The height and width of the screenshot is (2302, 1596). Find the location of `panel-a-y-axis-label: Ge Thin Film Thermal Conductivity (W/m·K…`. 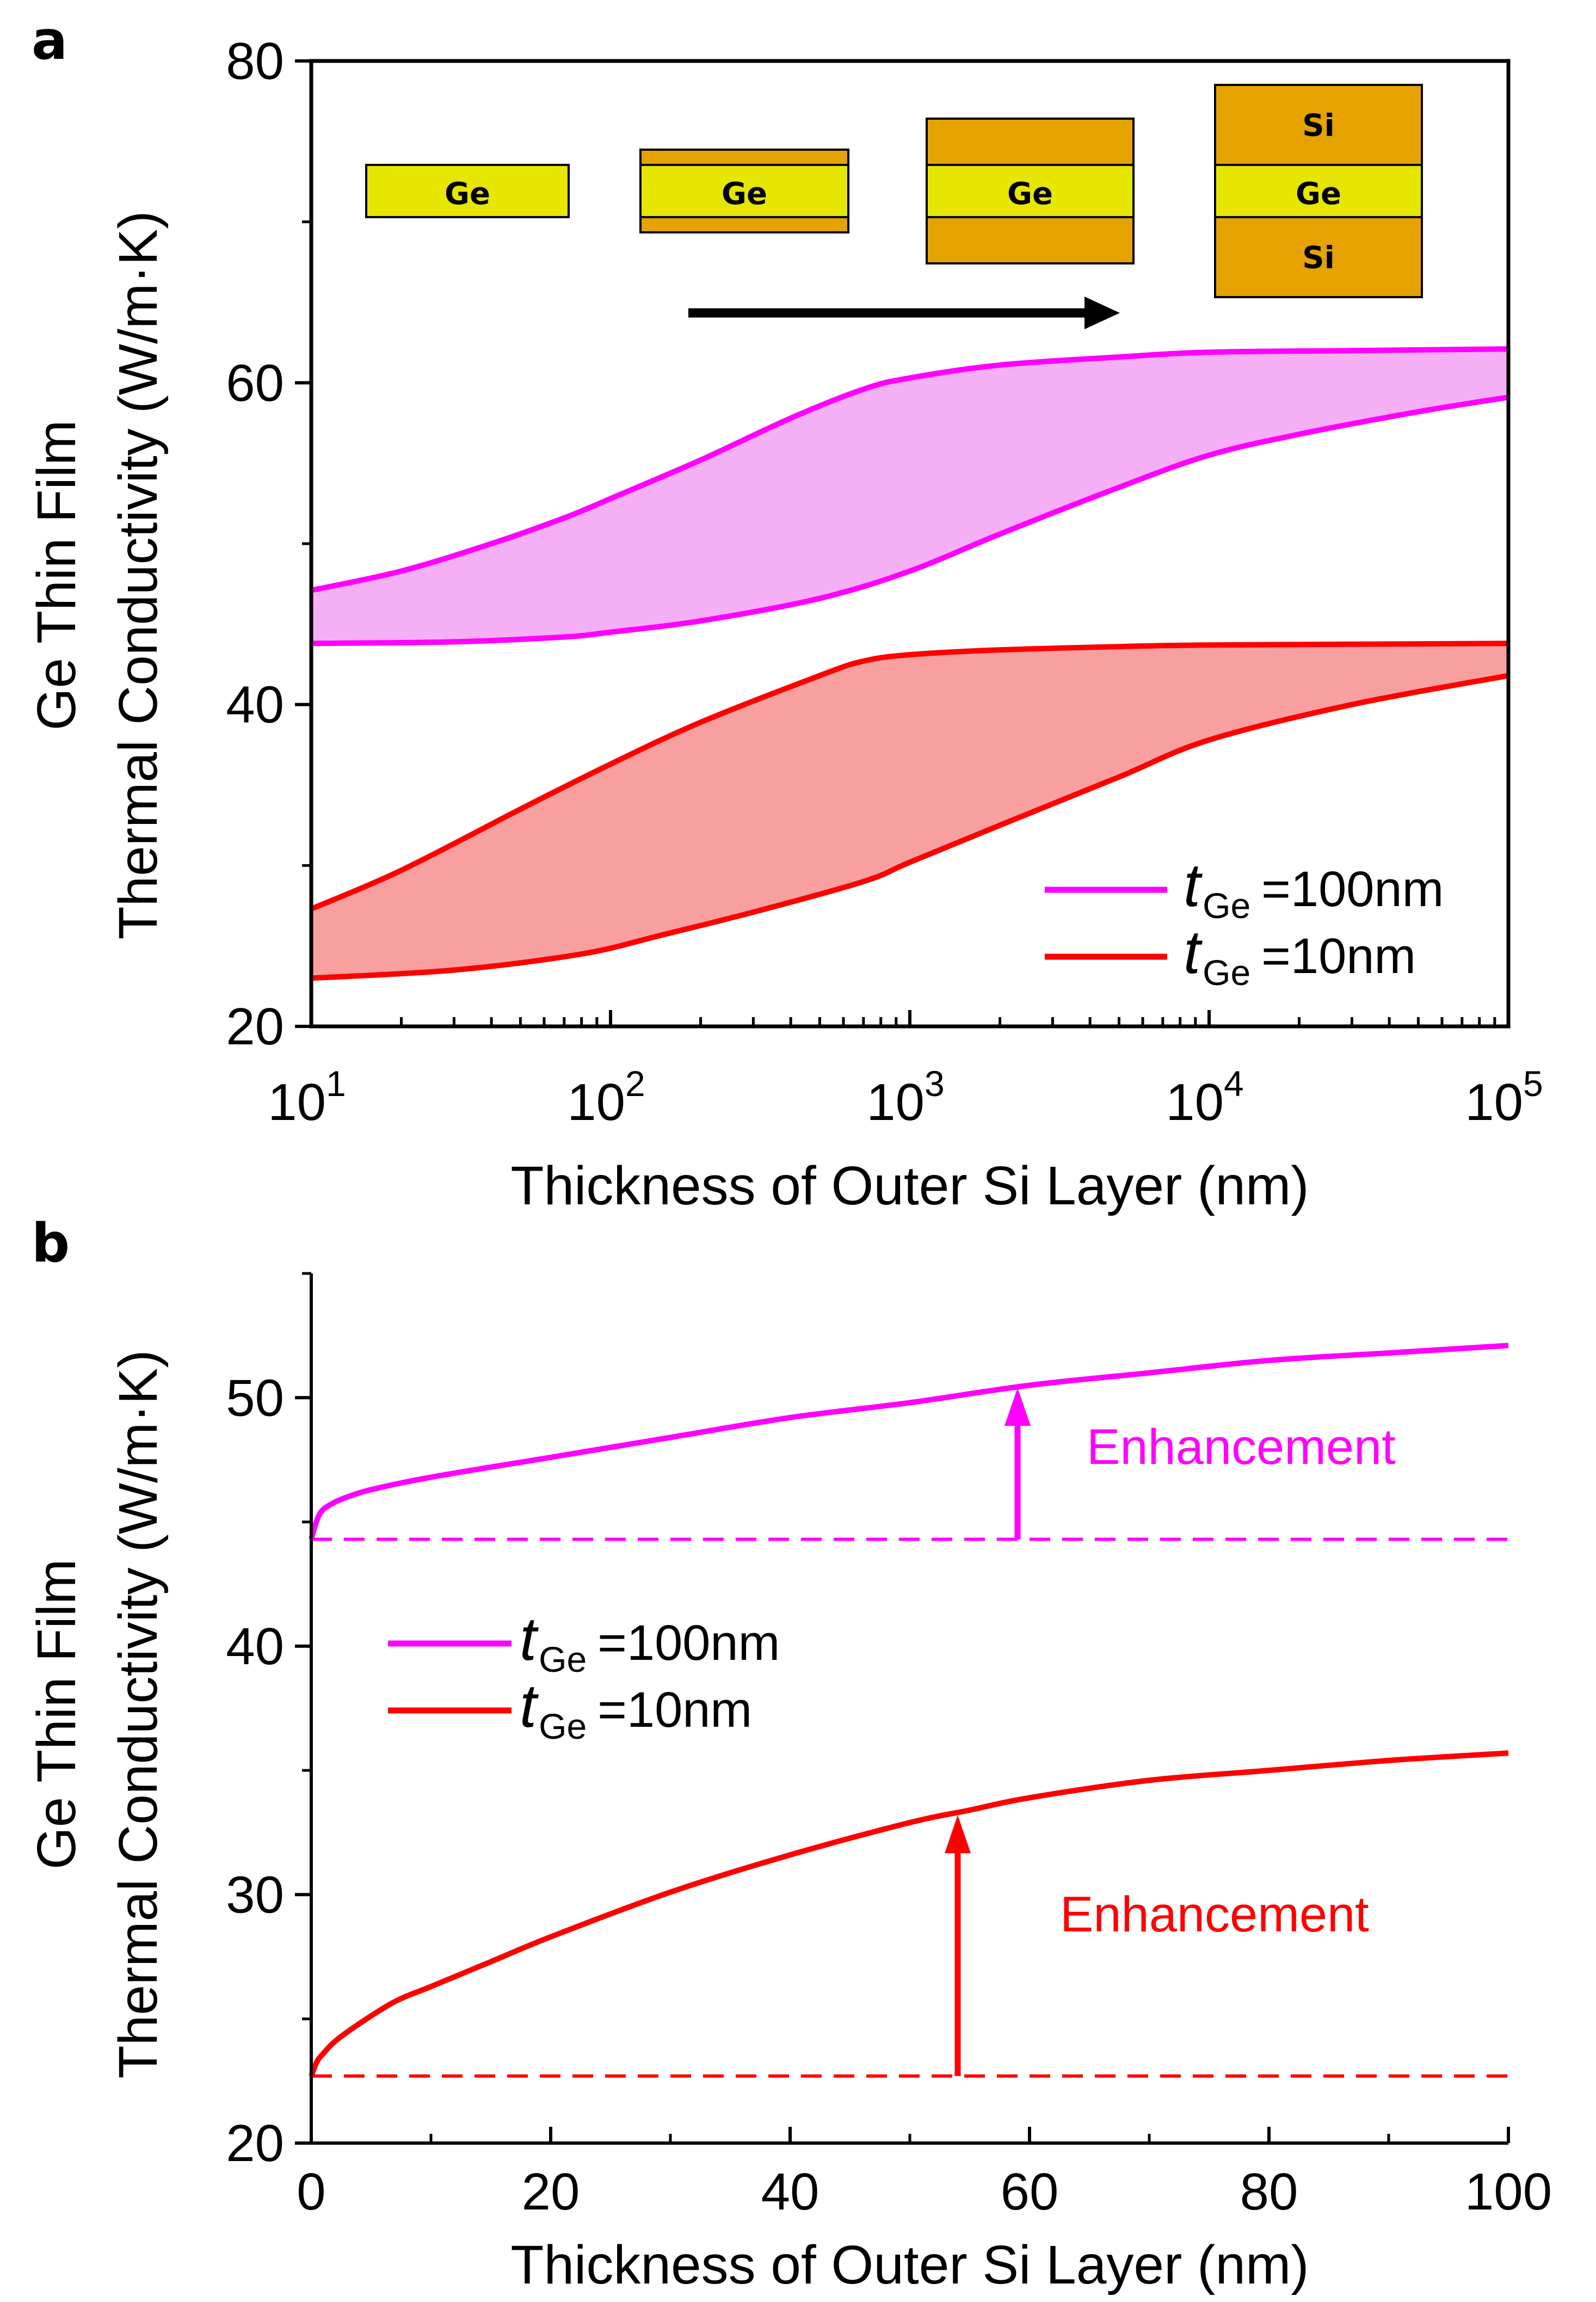

panel-a-y-axis-label: Ge Thin Film Thermal Conductivity (W/m·K… is located at coordinates (97, 575).